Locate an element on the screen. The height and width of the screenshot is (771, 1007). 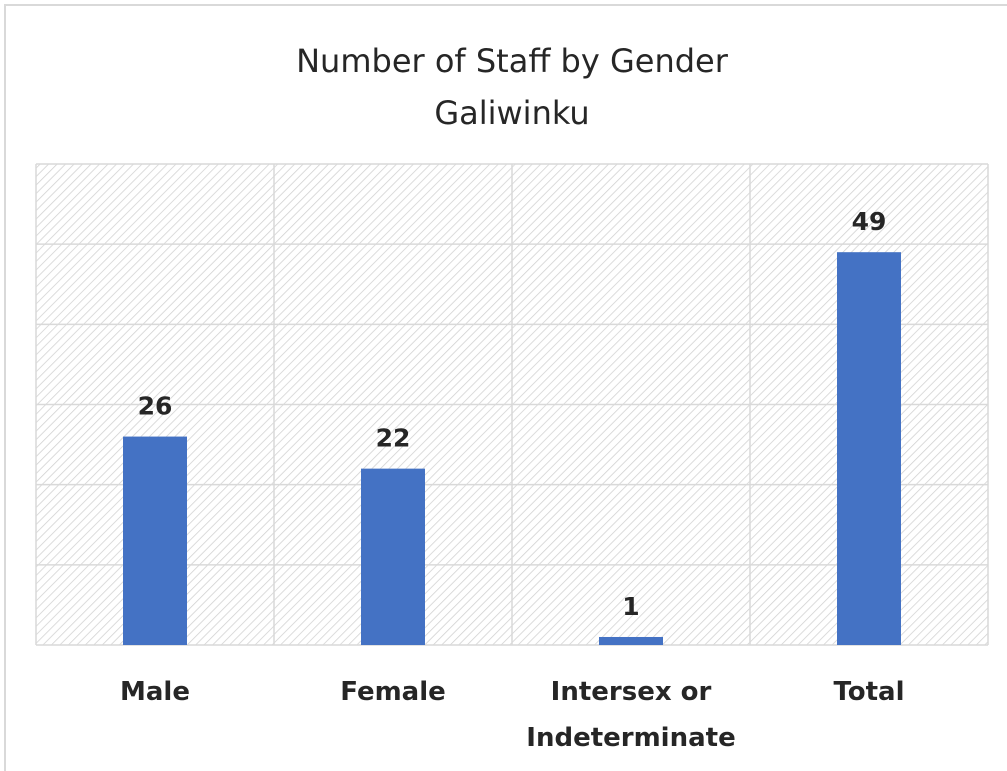
data-label: 22 is located at coordinates (393, 438).